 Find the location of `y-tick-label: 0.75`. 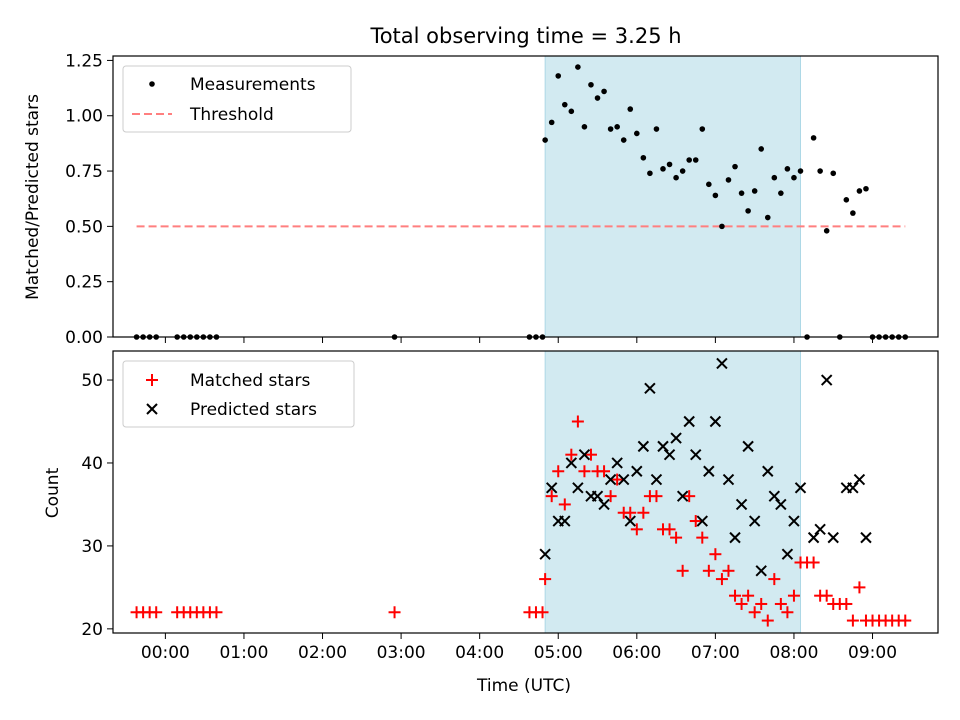

y-tick-label: 0.75 is located at coordinates (84, 172).